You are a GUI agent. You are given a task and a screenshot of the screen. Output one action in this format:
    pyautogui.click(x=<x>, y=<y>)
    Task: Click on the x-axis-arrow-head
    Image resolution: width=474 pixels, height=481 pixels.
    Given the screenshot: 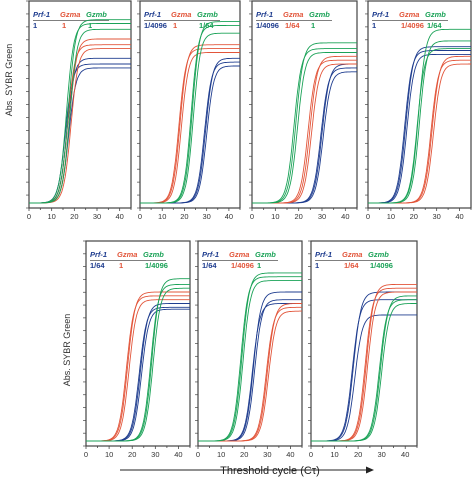 What is the action you would take?
    pyautogui.click(x=370, y=470)
    